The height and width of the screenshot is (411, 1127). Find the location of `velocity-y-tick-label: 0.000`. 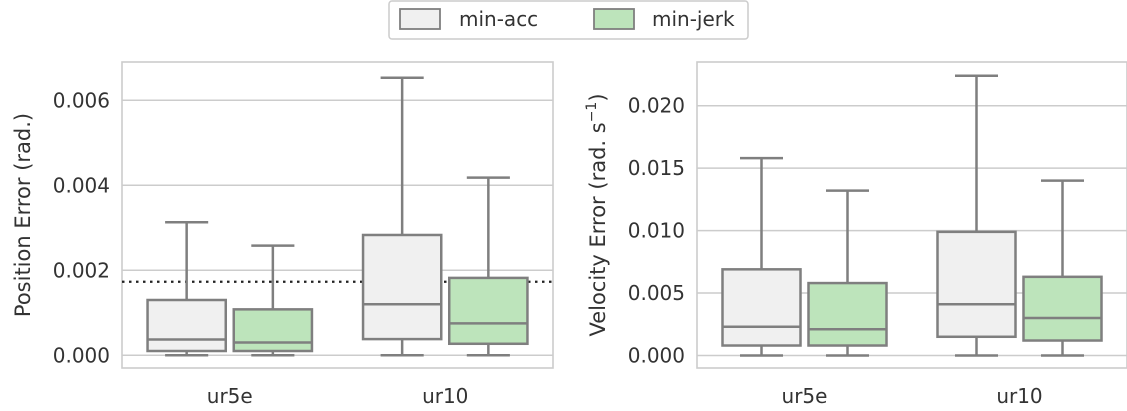

velocity-y-tick-label: 0.000 is located at coordinates (656, 356).